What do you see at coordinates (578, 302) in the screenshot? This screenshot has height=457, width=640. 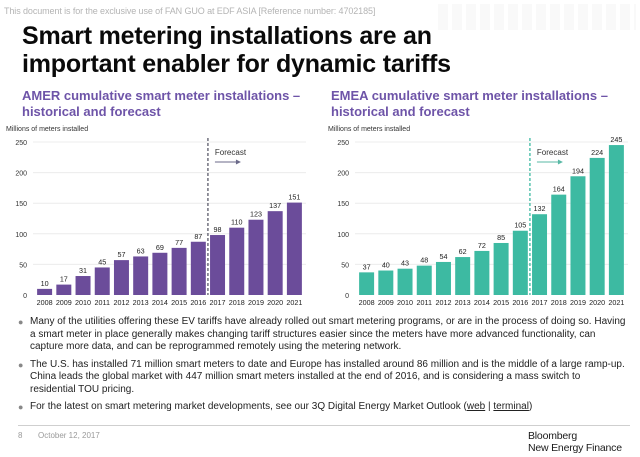 I see `emea-x-tick-label: 2019` at bounding box center [578, 302].